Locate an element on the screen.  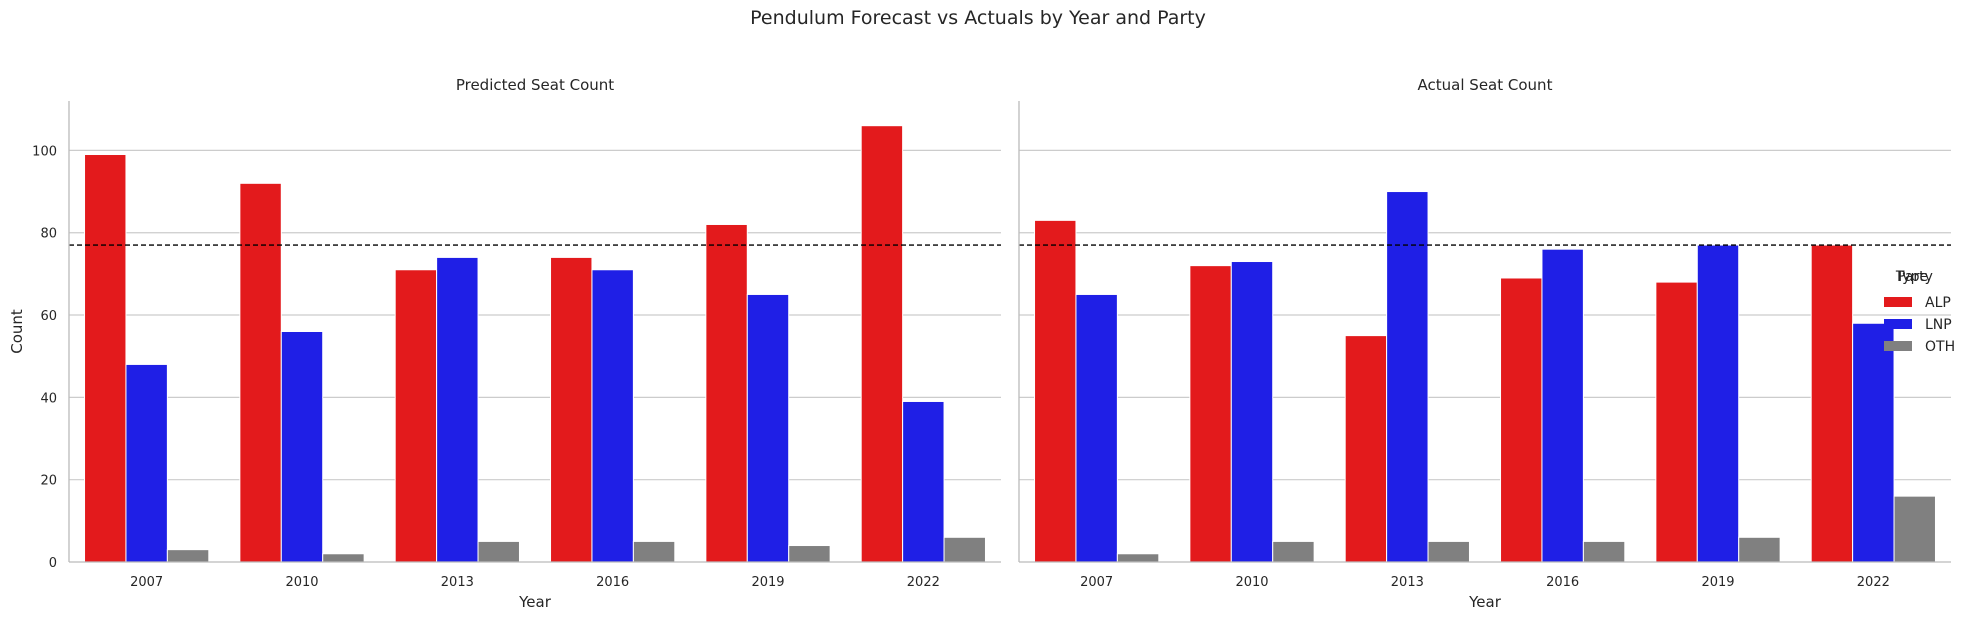
legend-label-oth: OTH is located at coordinates (1940, 347).